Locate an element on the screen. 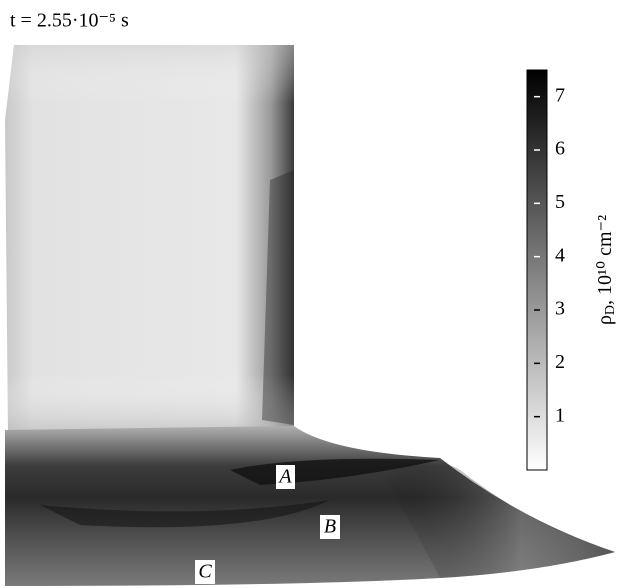 This screenshot has width=618, height=588. colorbar is located at coordinates (537, 270).